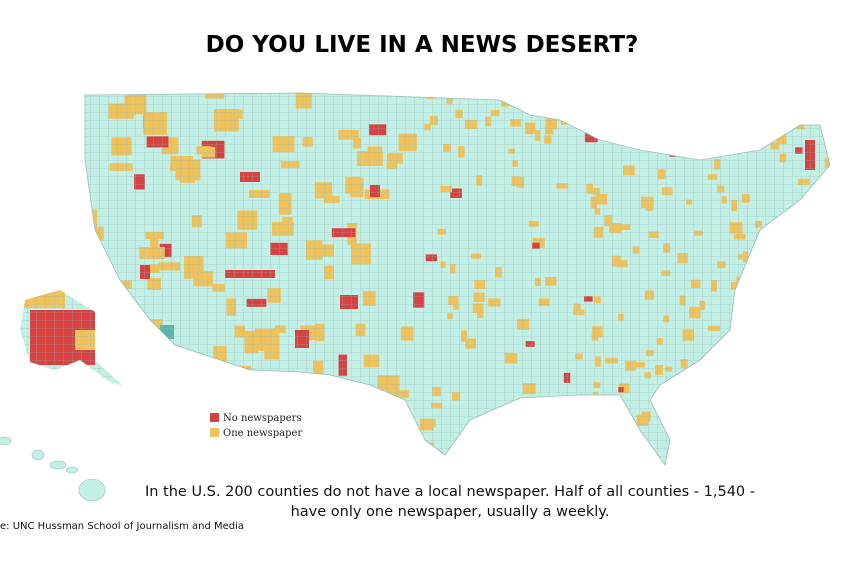  What do you see at coordinates (256, 426) in the screenshot?
I see `legend: No newspapers One newspaper` at bounding box center [256, 426].